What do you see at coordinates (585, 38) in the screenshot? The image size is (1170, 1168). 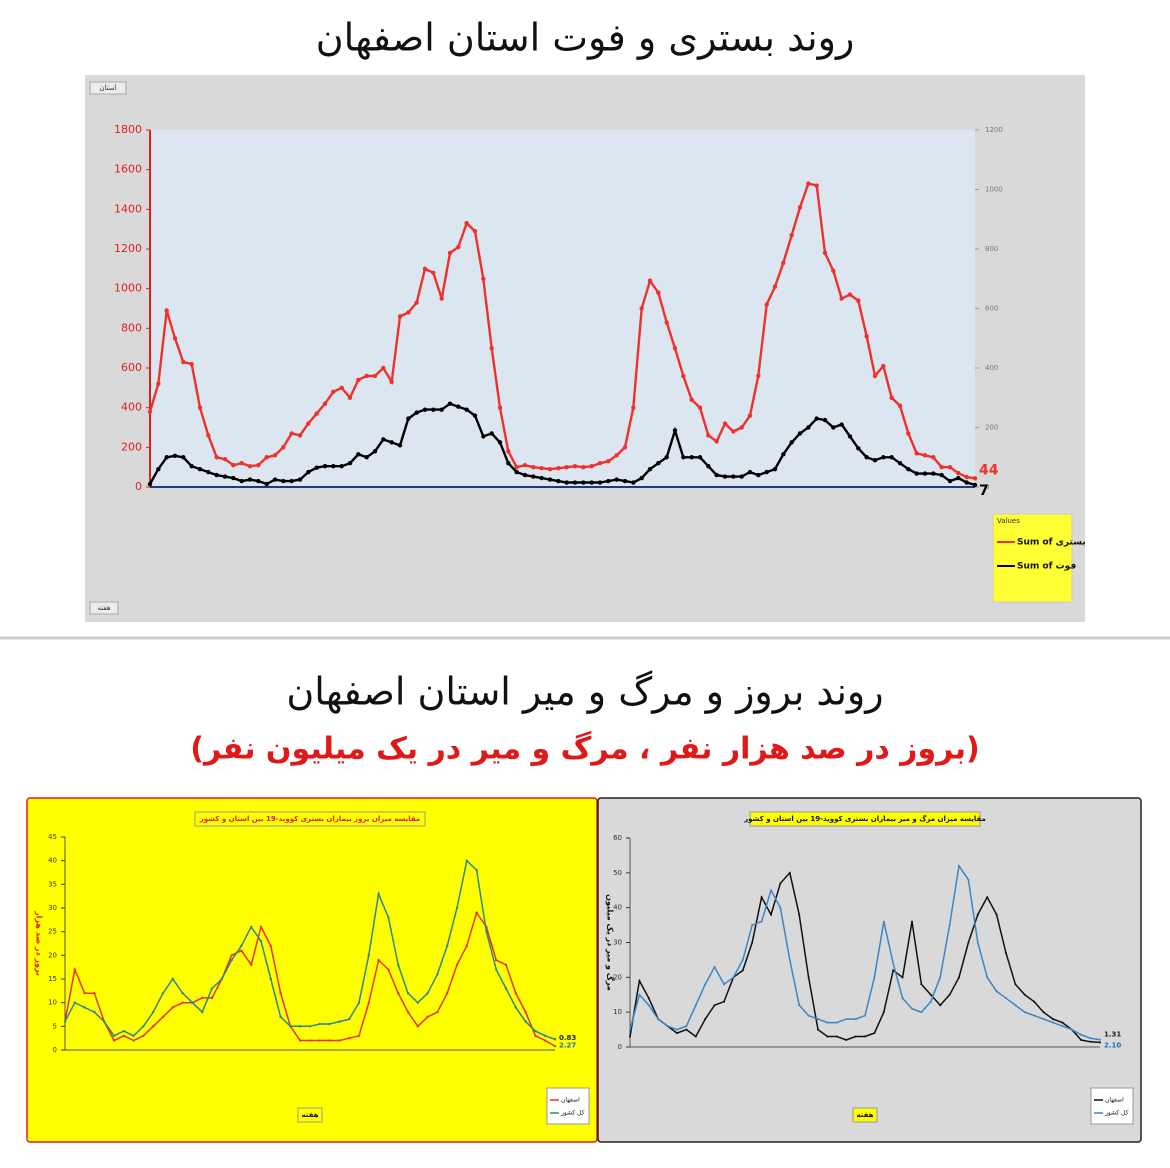 I see `top-heading: روند بستری و فوت استان اصفهان` at bounding box center [585, 38].